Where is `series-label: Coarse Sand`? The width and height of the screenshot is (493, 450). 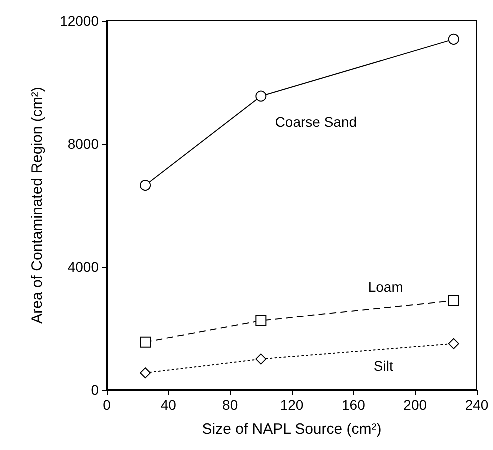
series-label: Coarse Sand is located at coordinates (316, 122).